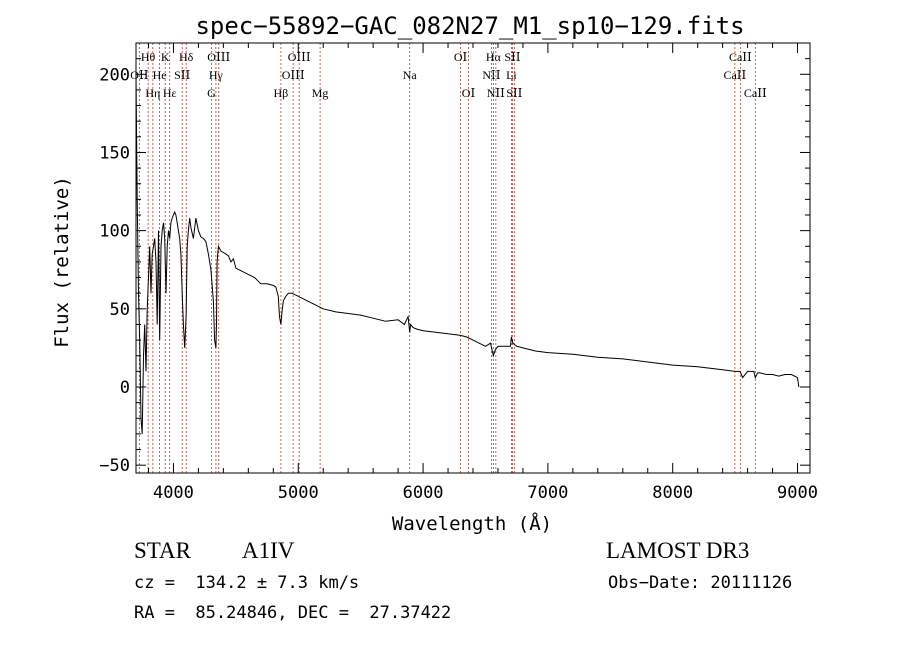 Image resolution: width=900 pixels, height=649 pixels. Describe the element at coordinates (120, 310) in the screenshot. I see `y-tick-label: 50` at that location.